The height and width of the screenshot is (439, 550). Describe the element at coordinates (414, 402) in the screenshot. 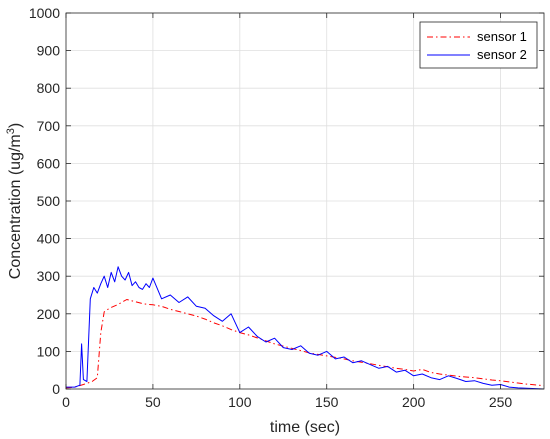

I see `x-tick-label: 200` at that location.